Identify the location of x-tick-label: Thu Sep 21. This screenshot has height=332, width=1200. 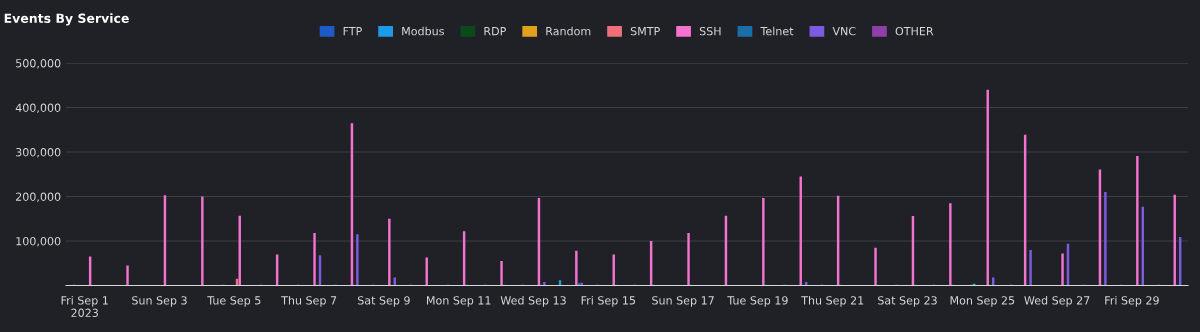
(832, 301).